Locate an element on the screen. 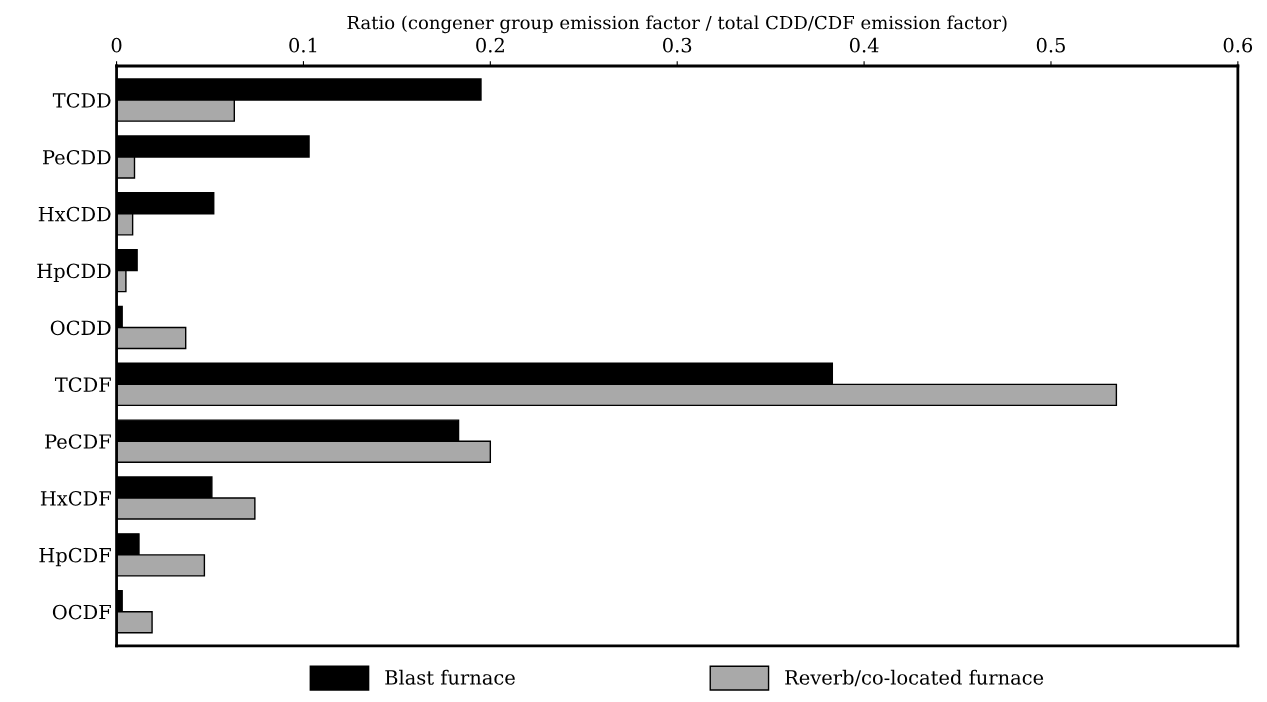 The width and height of the screenshot is (1267, 702). y-tick-label: HpCDD is located at coordinates (74, 273).